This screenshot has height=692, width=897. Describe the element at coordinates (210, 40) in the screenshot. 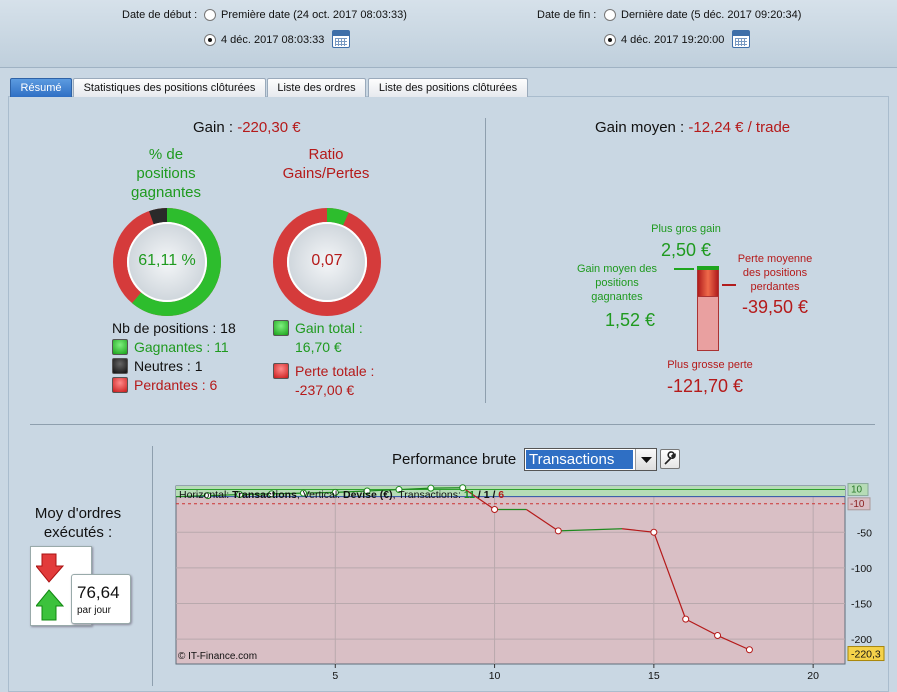

I see `start-custom-date-radio` at that location.